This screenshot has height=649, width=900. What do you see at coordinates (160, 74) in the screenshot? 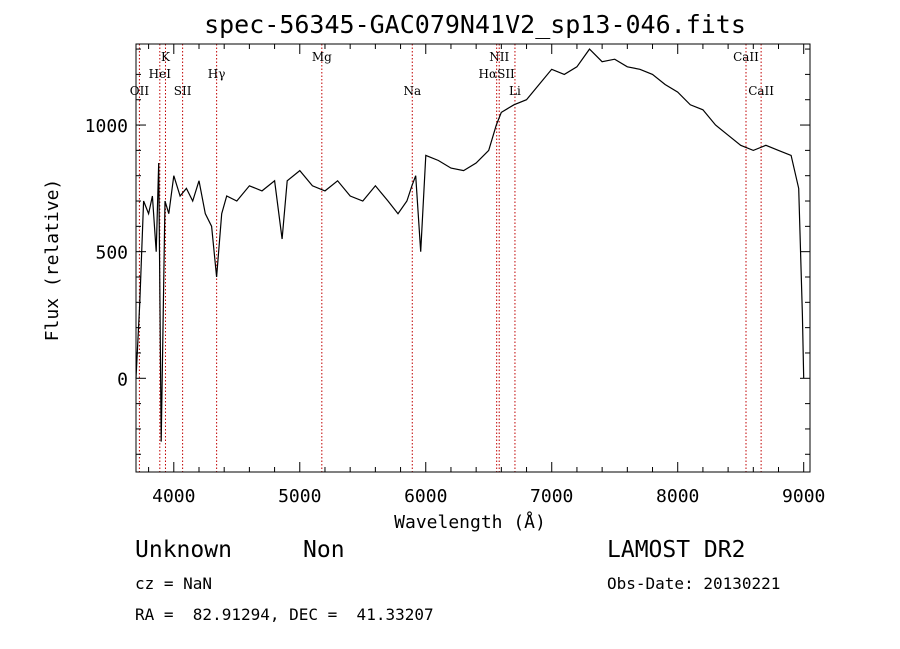
I see `line-label-hei: HeI` at bounding box center [160, 74].